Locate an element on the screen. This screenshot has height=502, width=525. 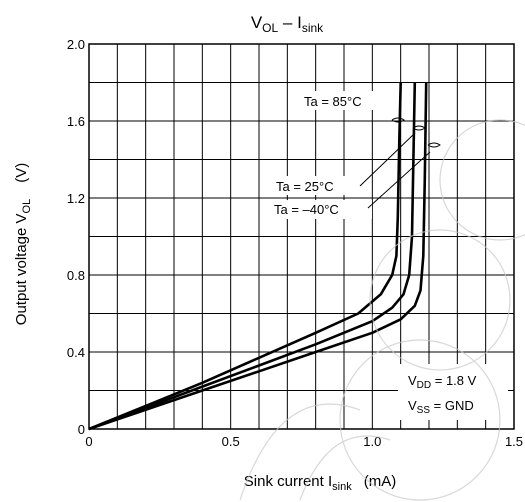
ta85-marker-icon is located at coordinates (398, 120).